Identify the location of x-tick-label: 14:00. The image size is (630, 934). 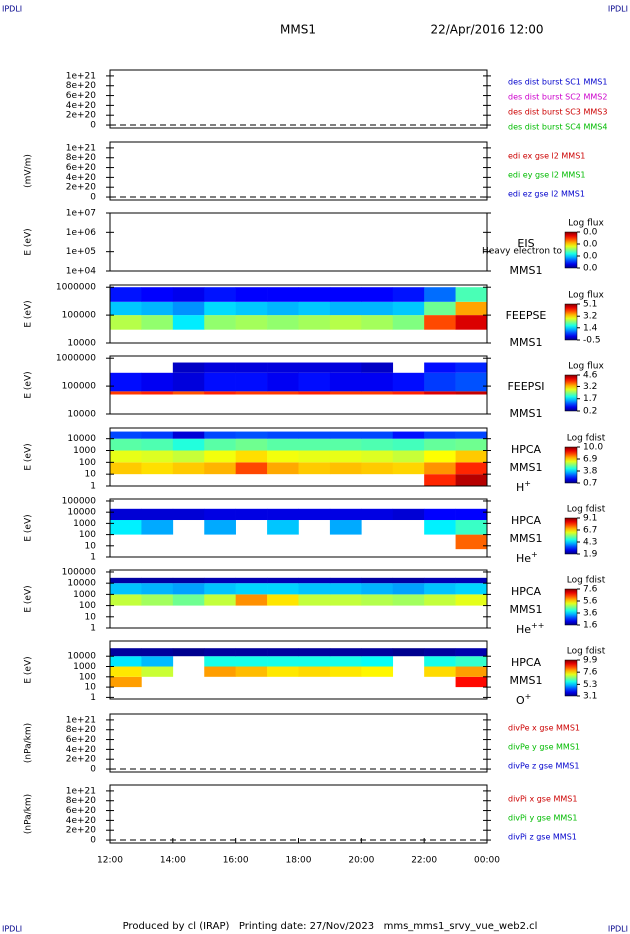
(173, 861).